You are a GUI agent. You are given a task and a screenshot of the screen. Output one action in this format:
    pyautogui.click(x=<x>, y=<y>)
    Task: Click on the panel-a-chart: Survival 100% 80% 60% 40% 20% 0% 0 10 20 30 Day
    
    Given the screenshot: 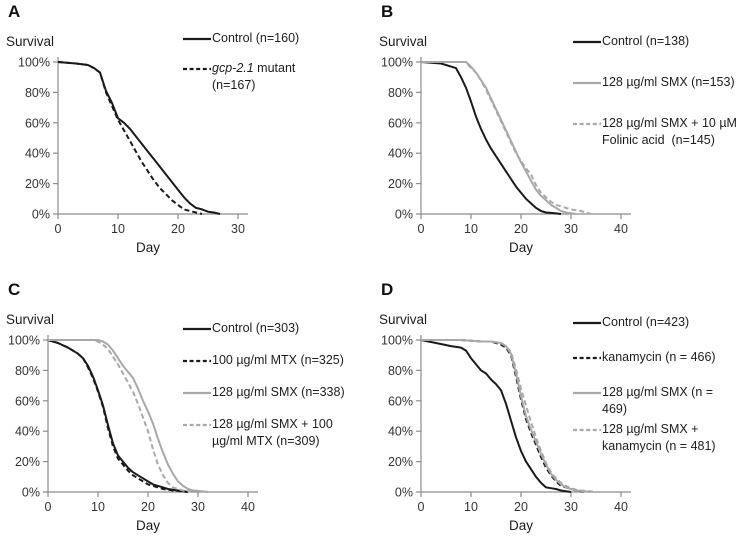 What is the action you would take?
    pyautogui.click(x=127, y=144)
    